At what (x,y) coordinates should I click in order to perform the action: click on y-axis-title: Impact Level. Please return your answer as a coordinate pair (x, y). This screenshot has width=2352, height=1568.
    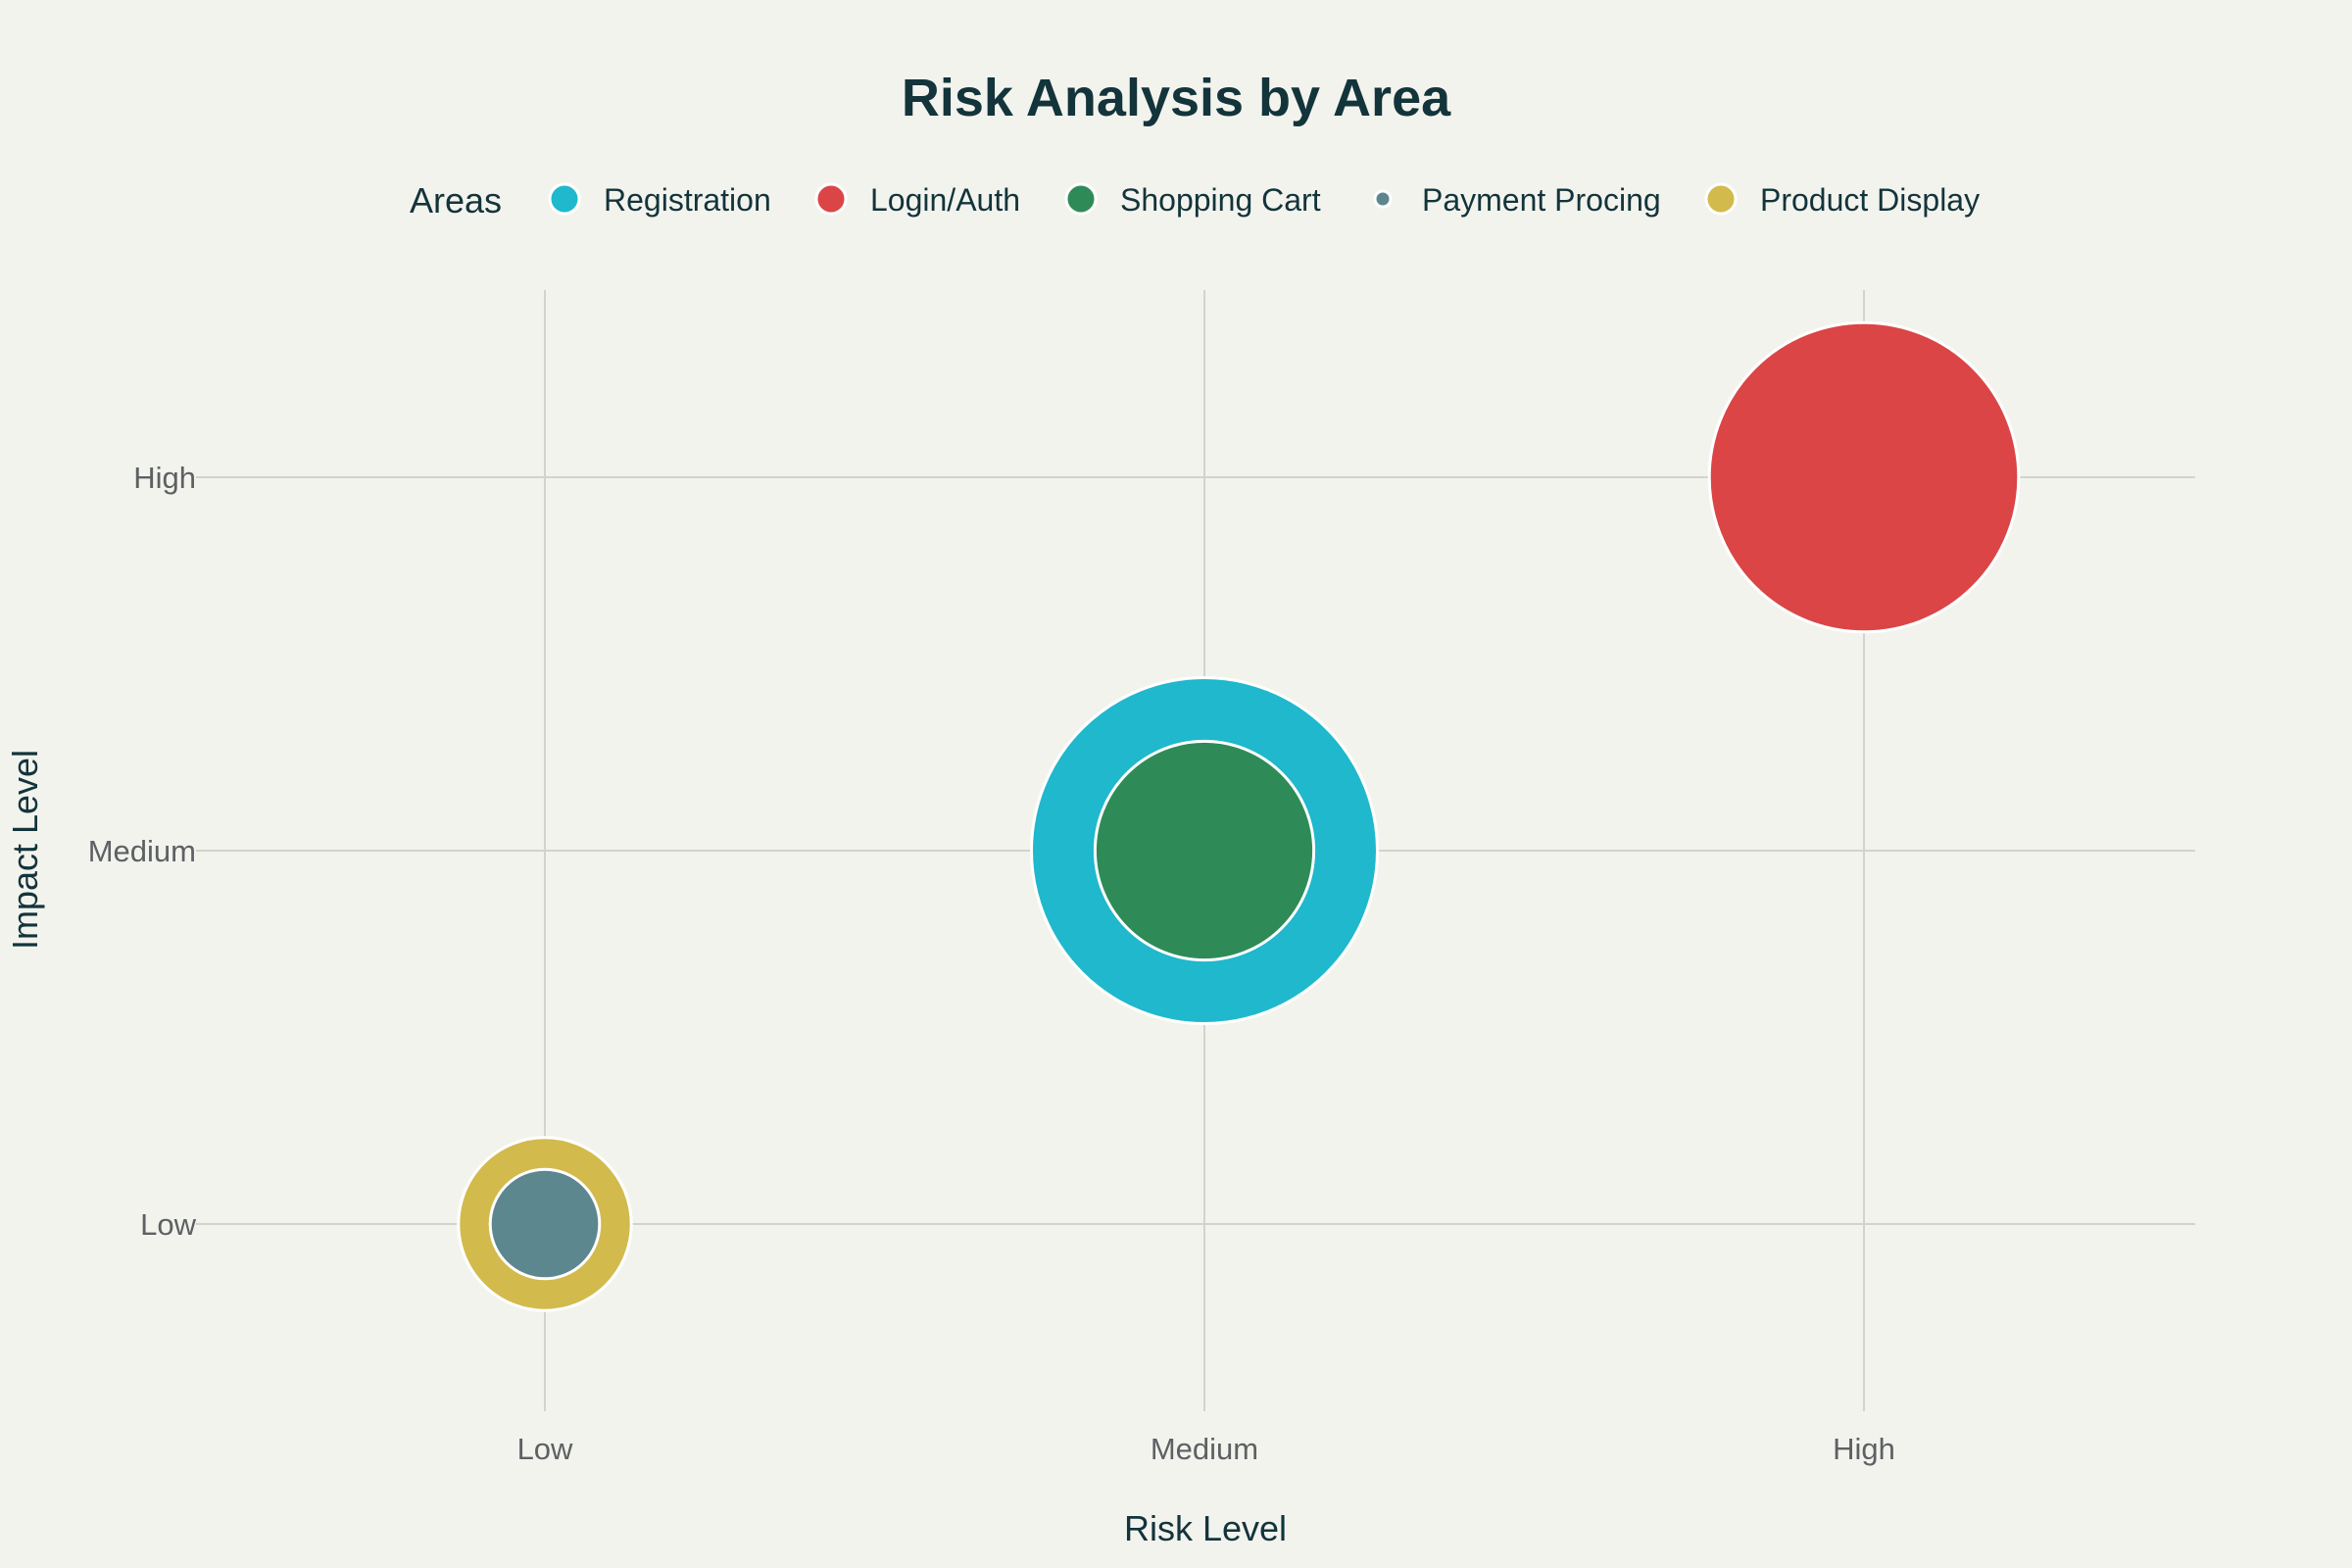
    Looking at the image, I should click on (25, 850).